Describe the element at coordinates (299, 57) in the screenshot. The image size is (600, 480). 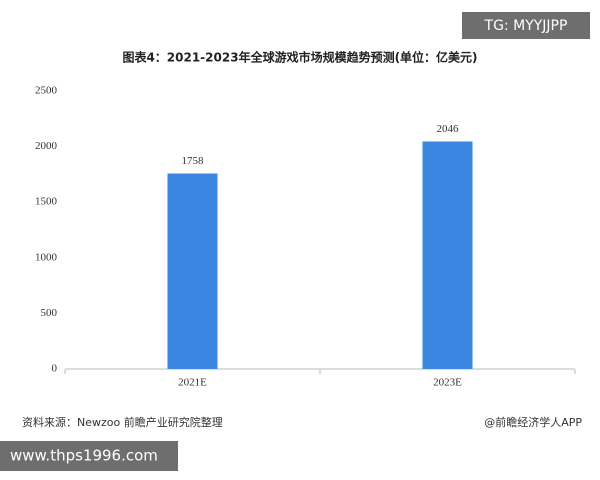
I see `chart-title: 图表4：2021-2023年全球游戏市场规模趋势预测(单位：亿美元)` at that location.